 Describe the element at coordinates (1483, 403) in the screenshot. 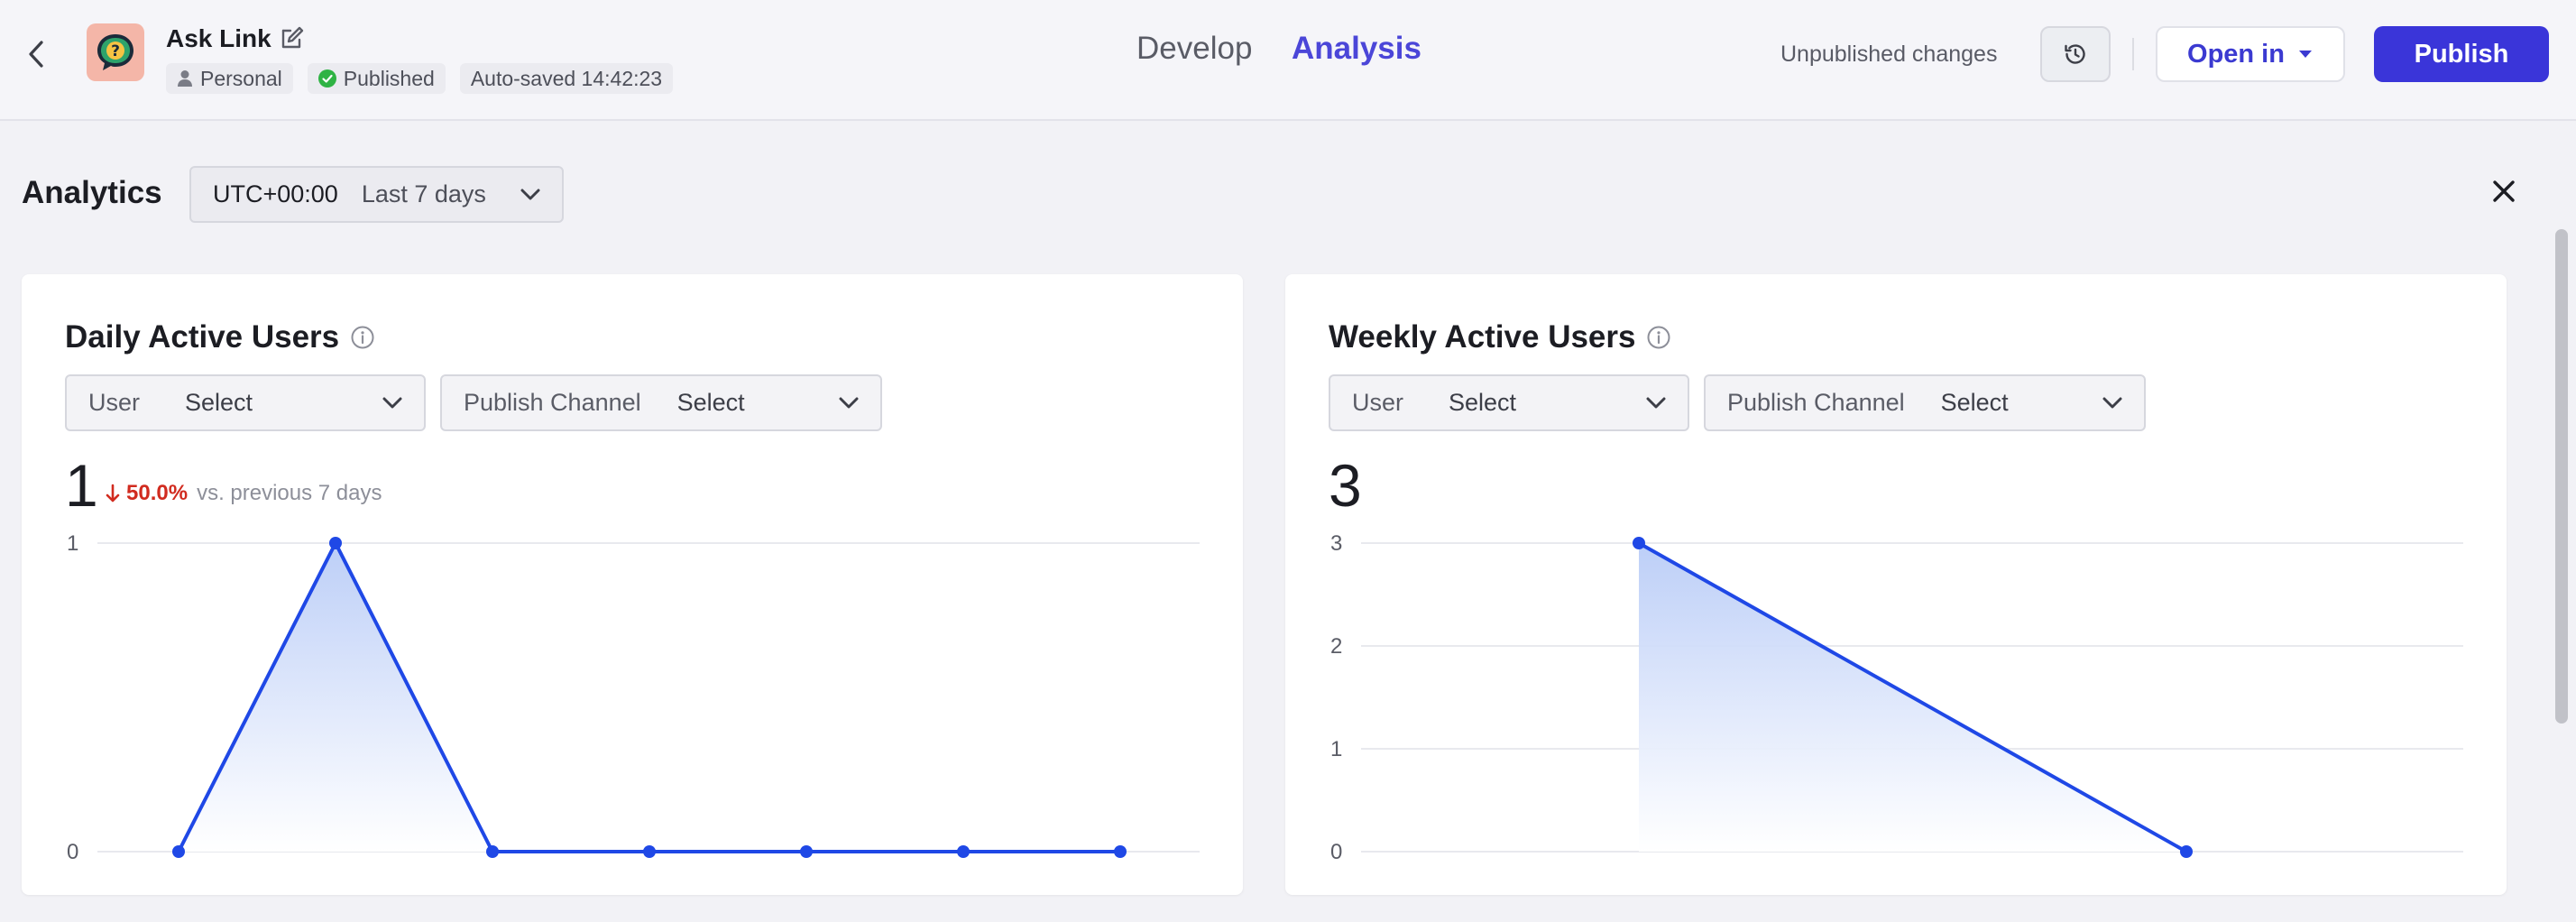

I see `wau-user-filter-value: Select` at that location.